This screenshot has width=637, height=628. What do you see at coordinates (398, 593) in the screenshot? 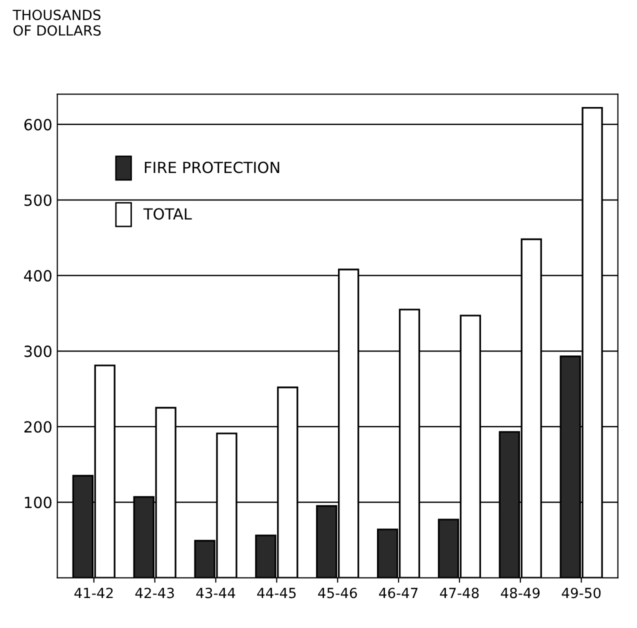
I see `x-tick-label: 46-47` at bounding box center [398, 593].